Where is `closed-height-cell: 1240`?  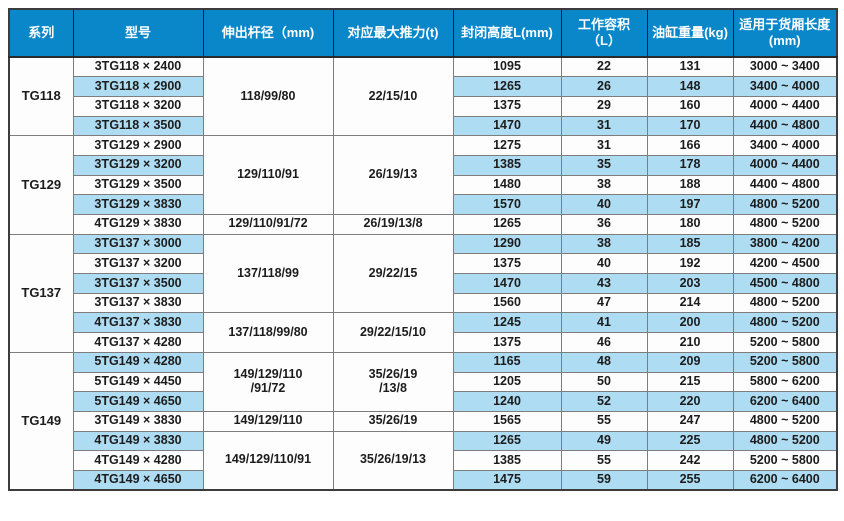
closed-height-cell: 1240 is located at coordinates (507, 401).